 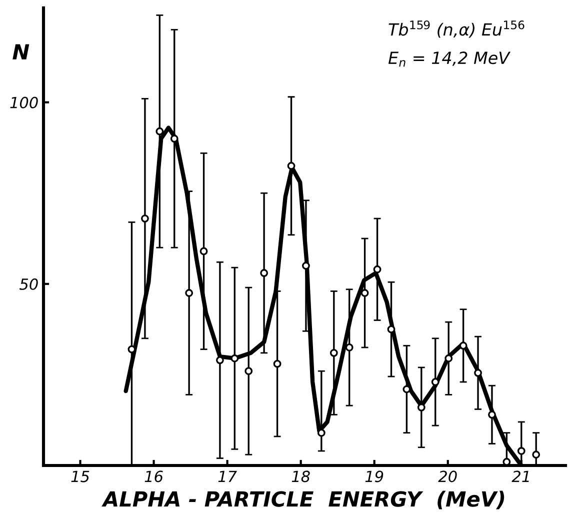 I want to click on annotation: Tb$^{159}$ (n,α) Eu$^{156}$, so click(x=456, y=29).